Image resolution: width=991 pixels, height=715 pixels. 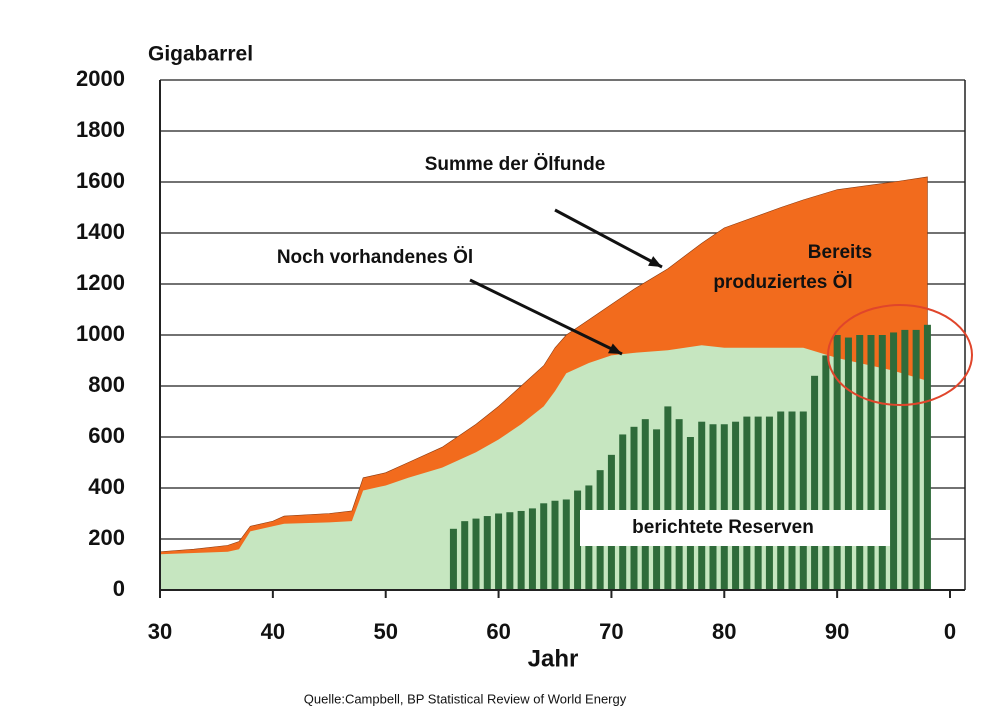 I want to click on y-tick-label: 1400, so click(x=100, y=231).